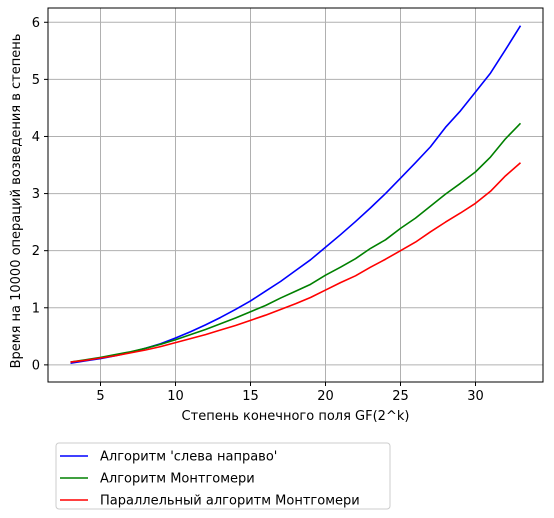 The width and height of the screenshot is (554, 518). Describe the element at coordinates (475, 396) in the screenshot. I see `x-tick-label: 30` at that location.